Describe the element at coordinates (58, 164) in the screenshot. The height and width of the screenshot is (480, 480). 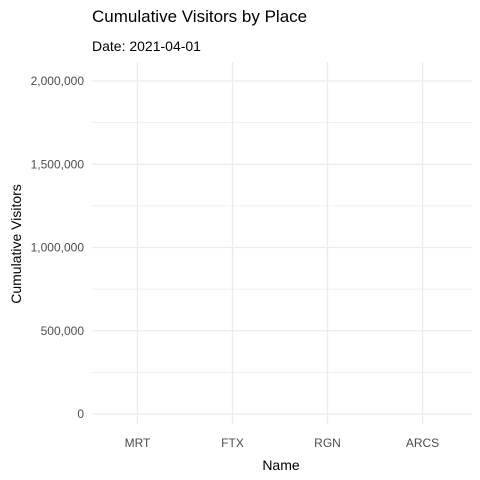
I see `y-tick-label: 1,500,000` at that location.